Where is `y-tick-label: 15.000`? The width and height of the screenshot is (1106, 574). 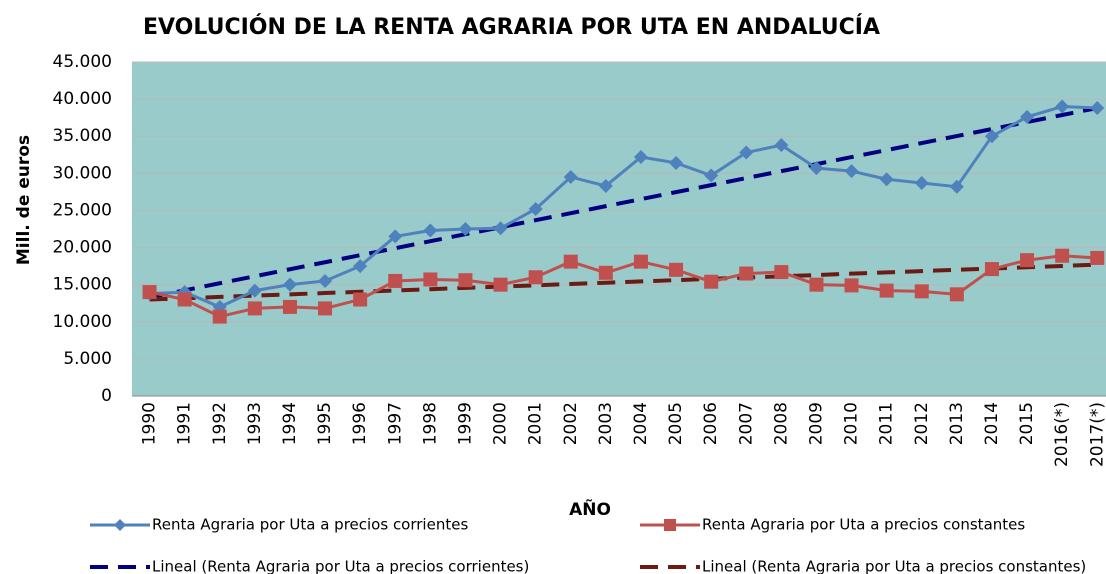 y-tick-label: 15.000 is located at coordinates (82, 285).